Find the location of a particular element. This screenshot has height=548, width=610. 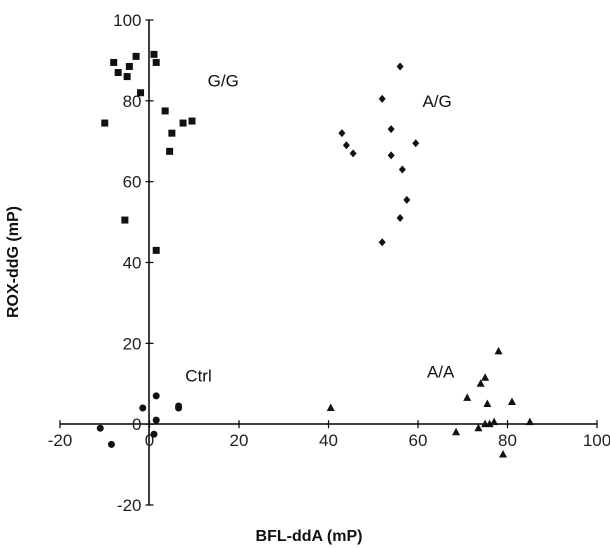

y-tick-marks is located at coordinates (149, 262).